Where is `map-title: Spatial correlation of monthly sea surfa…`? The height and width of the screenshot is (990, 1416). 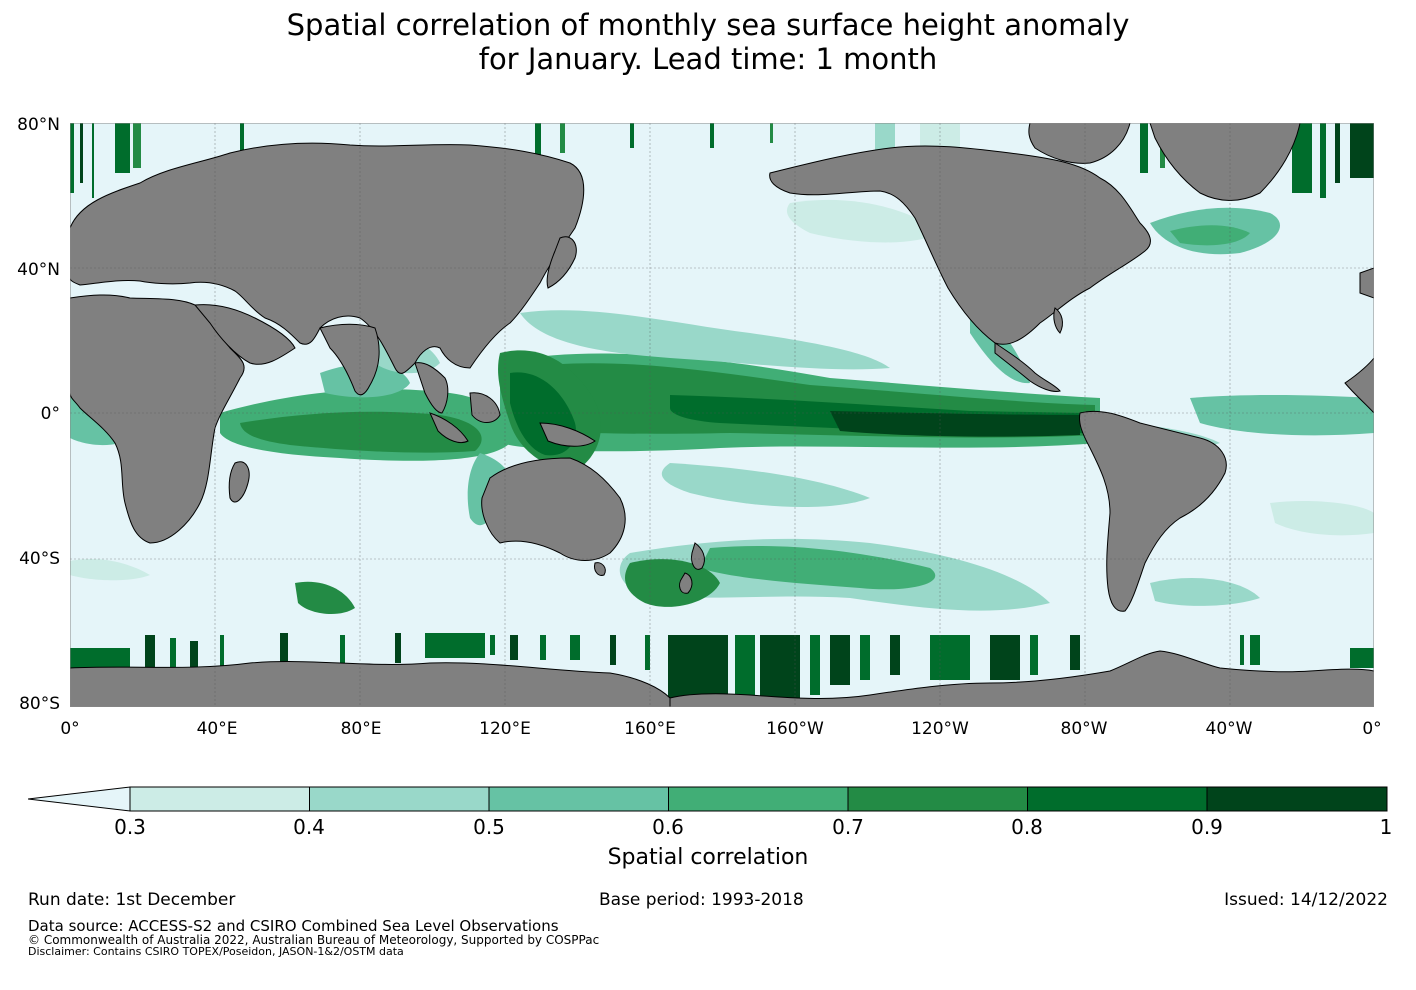 map-title: Spatial correlation of monthly sea surfa… is located at coordinates (708, 42).